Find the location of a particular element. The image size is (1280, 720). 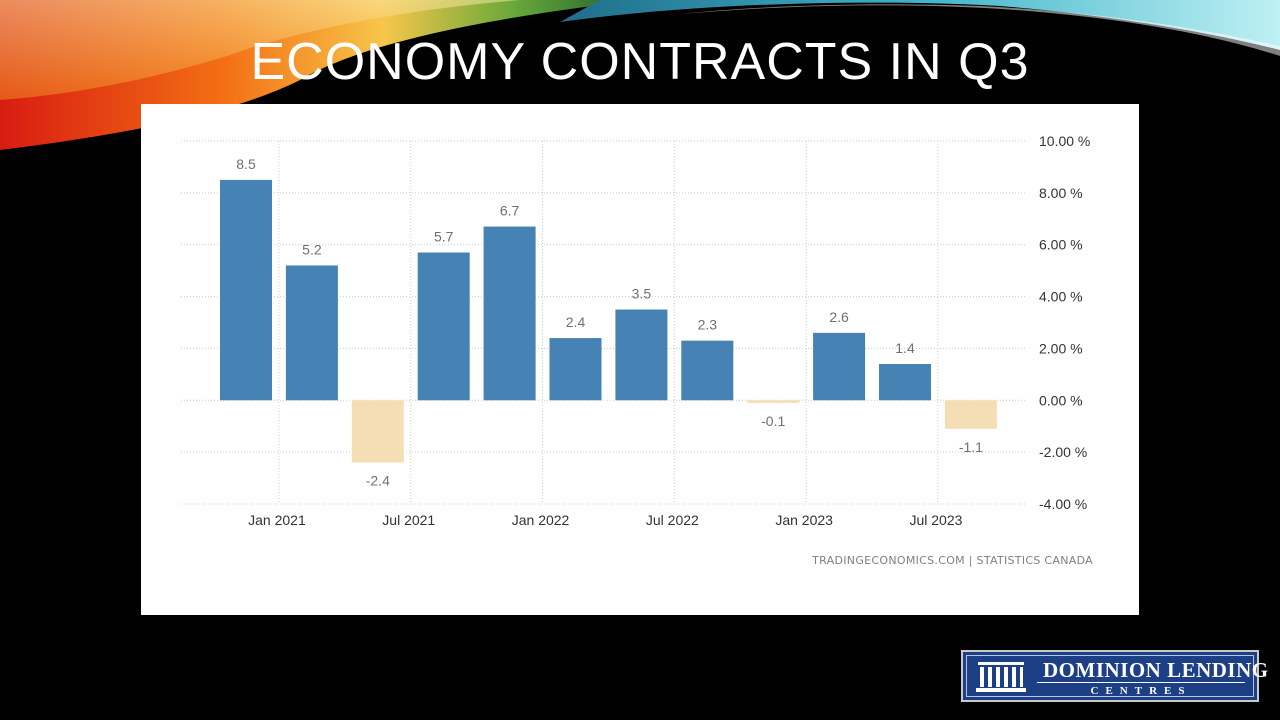

logo-frame is located at coordinates (1110, 676).